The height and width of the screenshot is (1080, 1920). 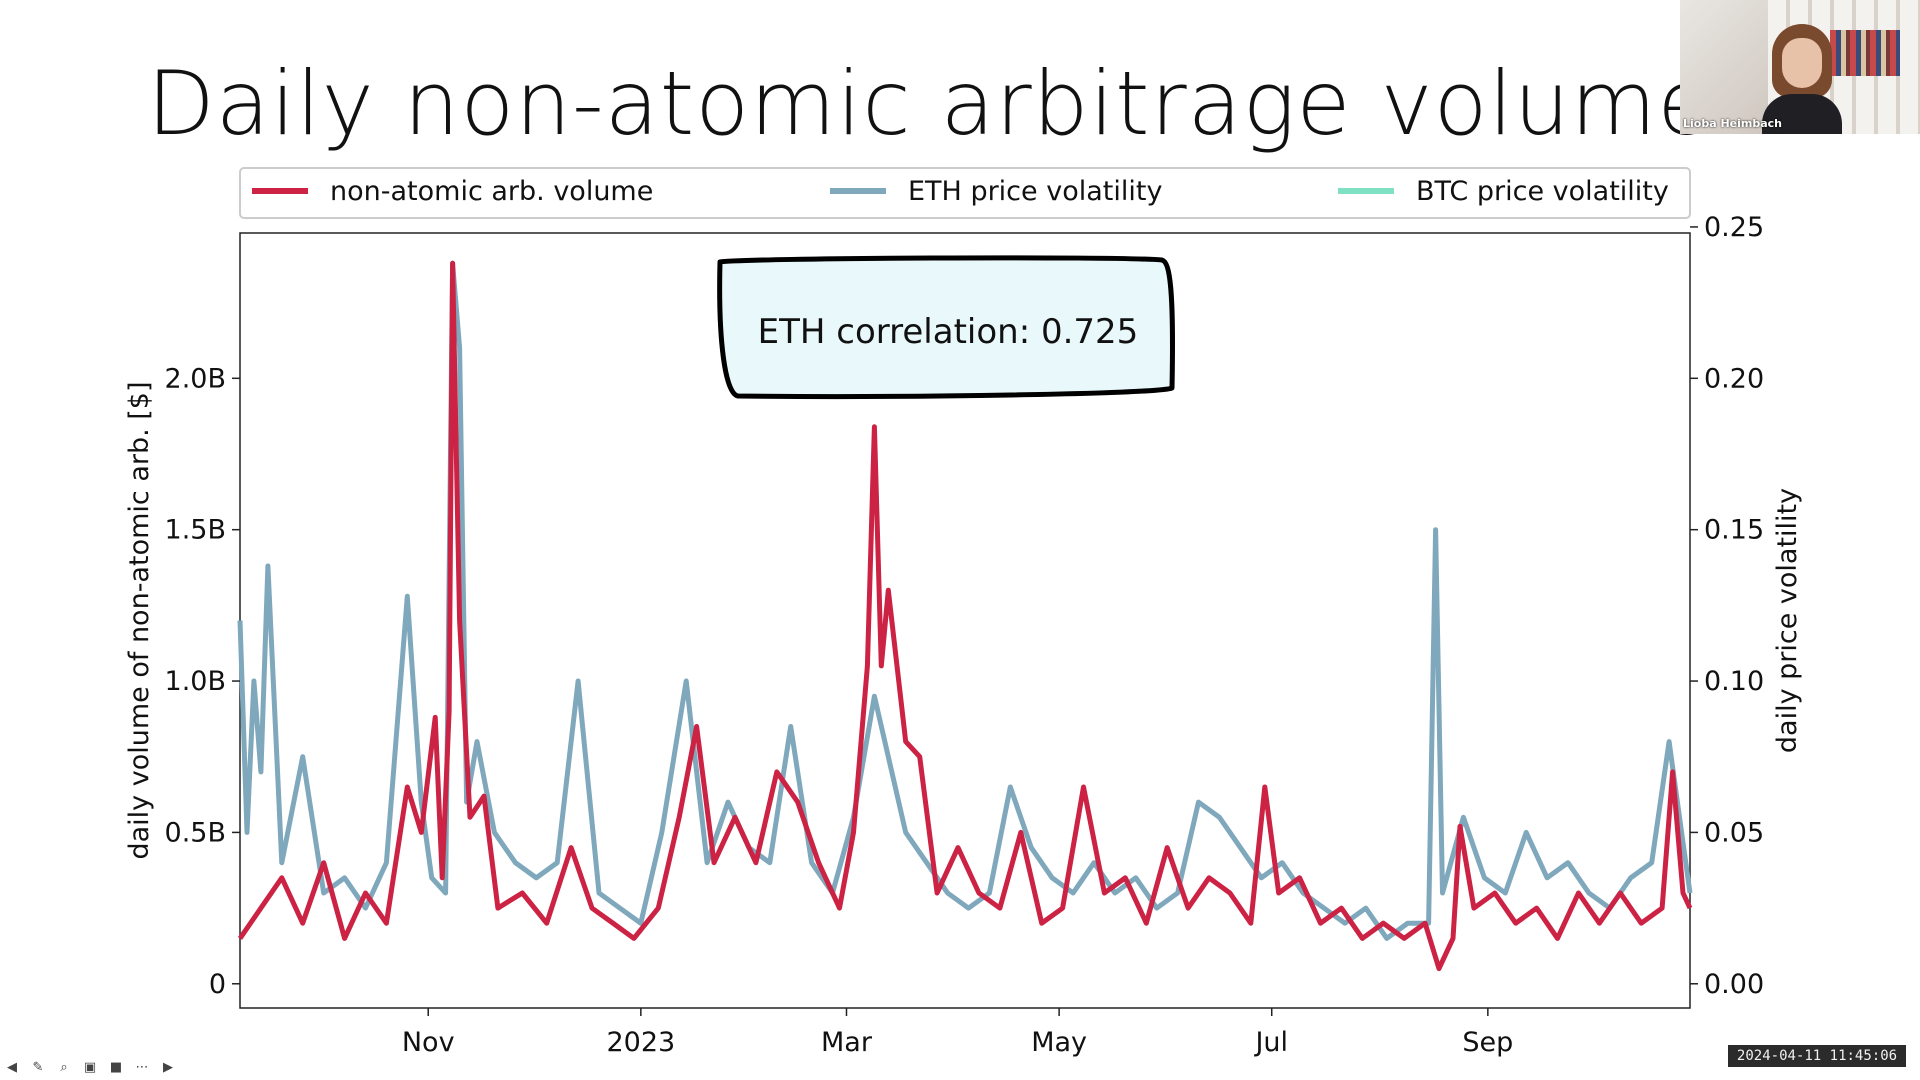 I want to click on books, so click(x=1865, y=53).